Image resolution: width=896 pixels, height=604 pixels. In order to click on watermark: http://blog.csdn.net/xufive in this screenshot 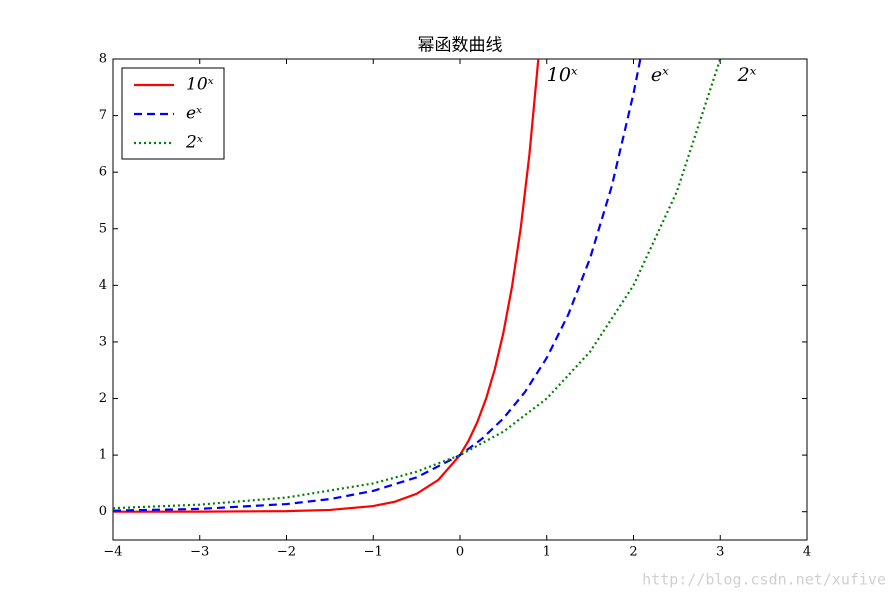, I will do `click(764, 580)`.